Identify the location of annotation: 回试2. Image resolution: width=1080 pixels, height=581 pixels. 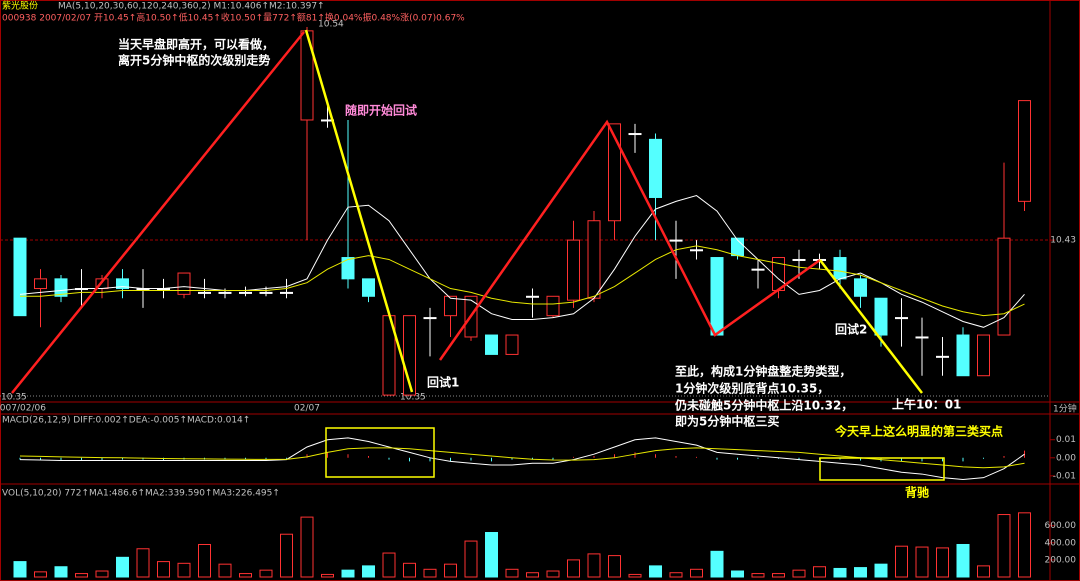
(851, 329).